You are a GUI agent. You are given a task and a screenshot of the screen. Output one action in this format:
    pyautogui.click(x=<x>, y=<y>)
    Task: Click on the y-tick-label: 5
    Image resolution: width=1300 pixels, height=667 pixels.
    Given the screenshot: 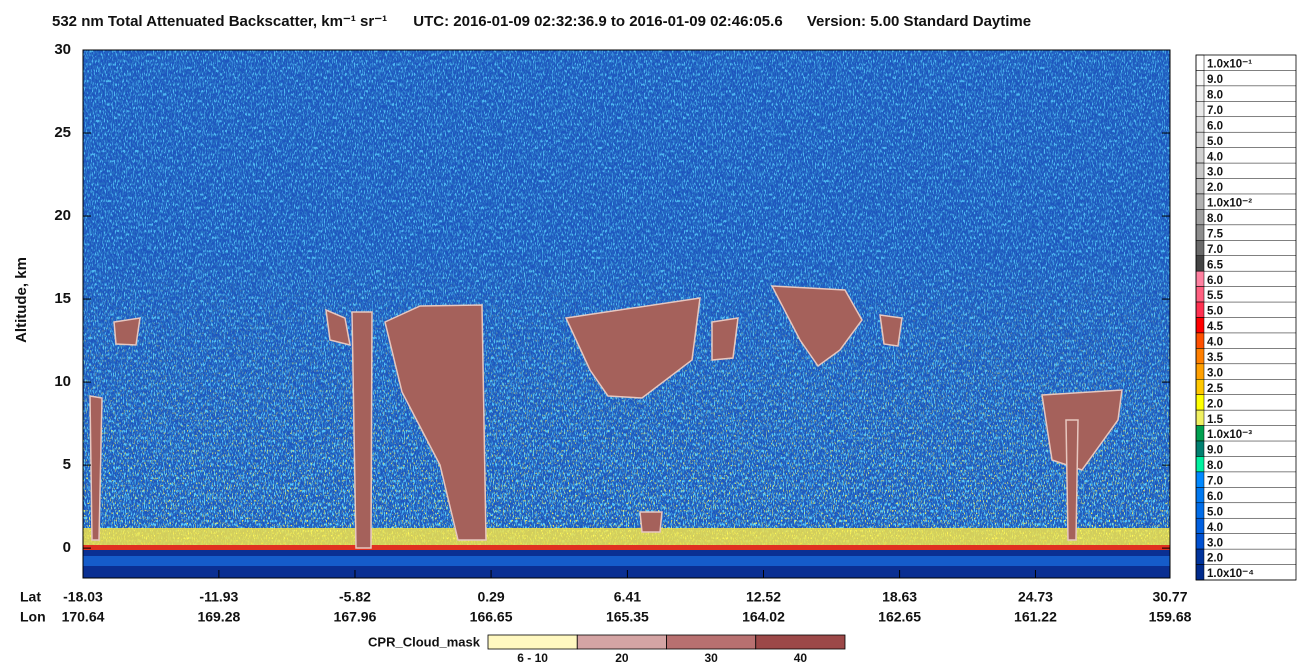 What is the action you would take?
    pyautogui.click(x=67, y=464)
    